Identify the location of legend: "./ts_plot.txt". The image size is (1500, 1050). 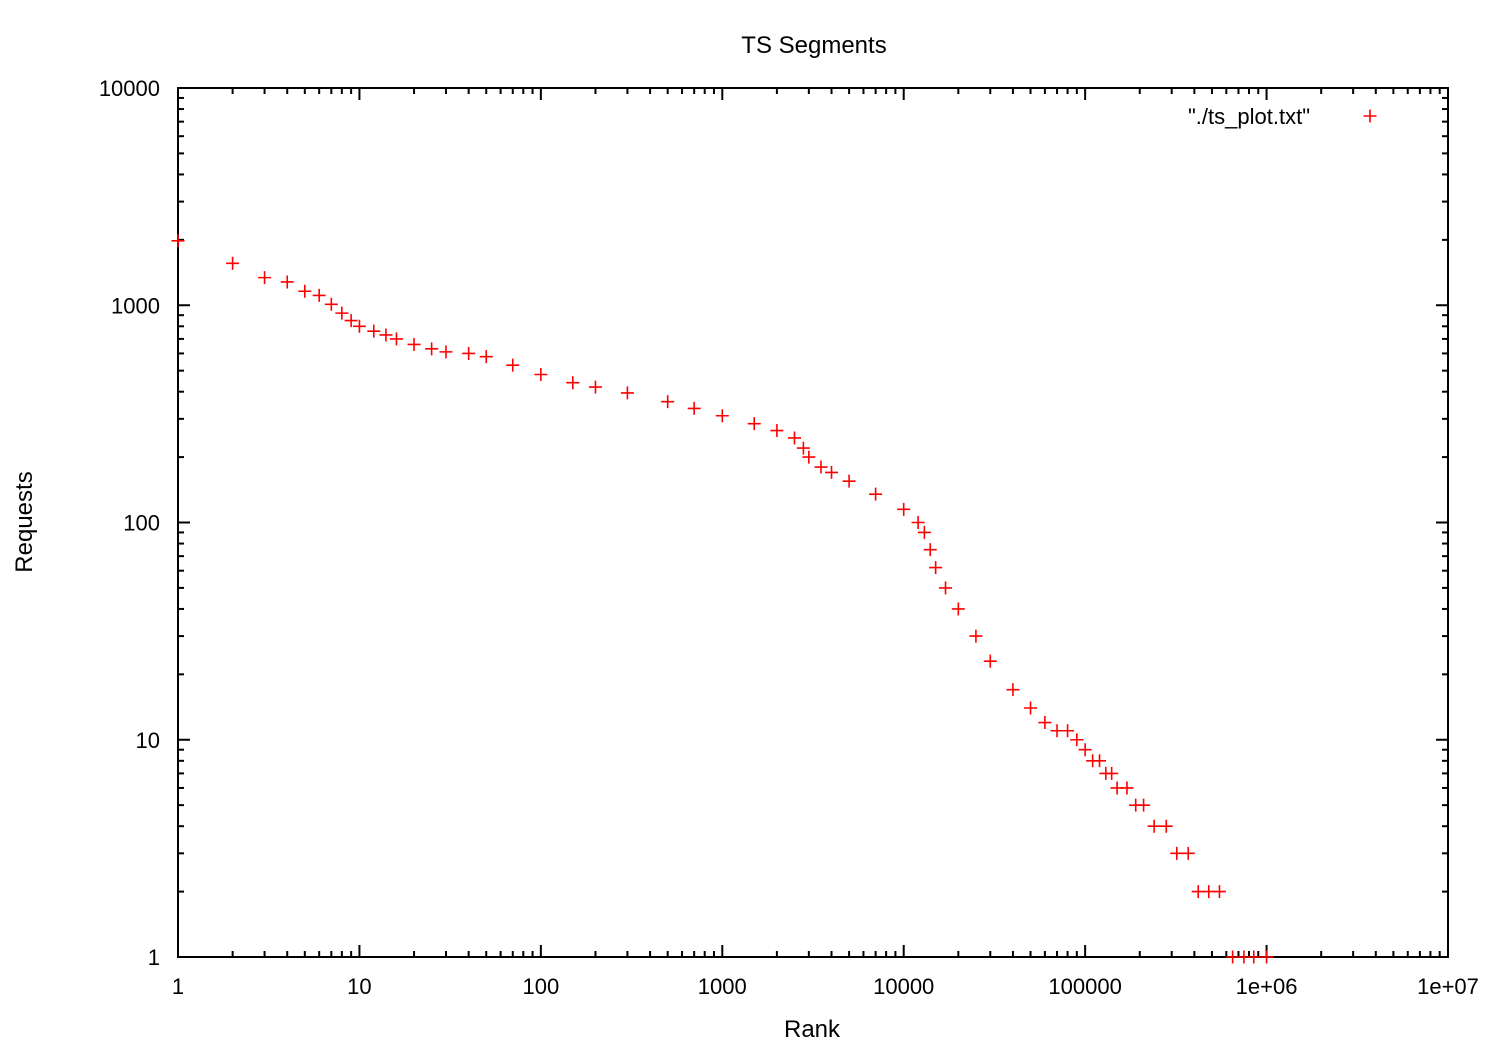
(1282, 116).